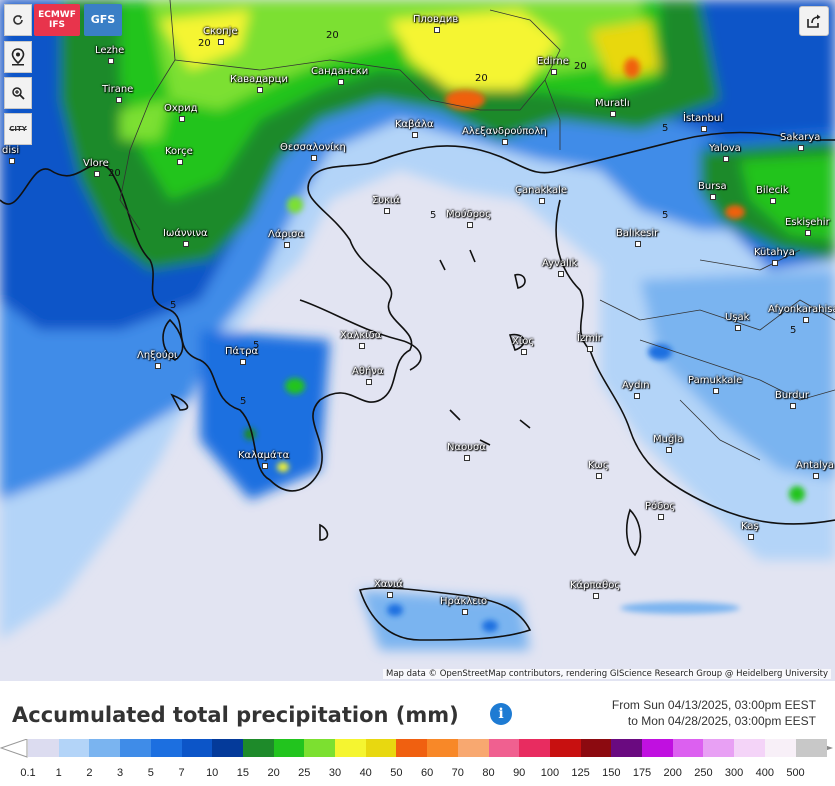 This screenshot has height=786, width=835. What do you see at coordinates (457, 773) in the screenshot?
I see `scale-tick-label: 70` at bounding box center [457, 773].